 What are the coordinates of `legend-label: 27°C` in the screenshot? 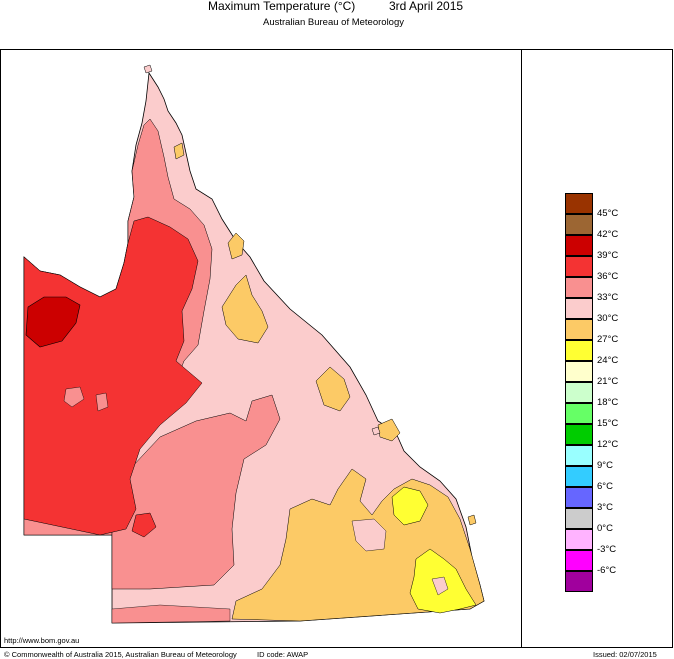 It's located at (608, 339).